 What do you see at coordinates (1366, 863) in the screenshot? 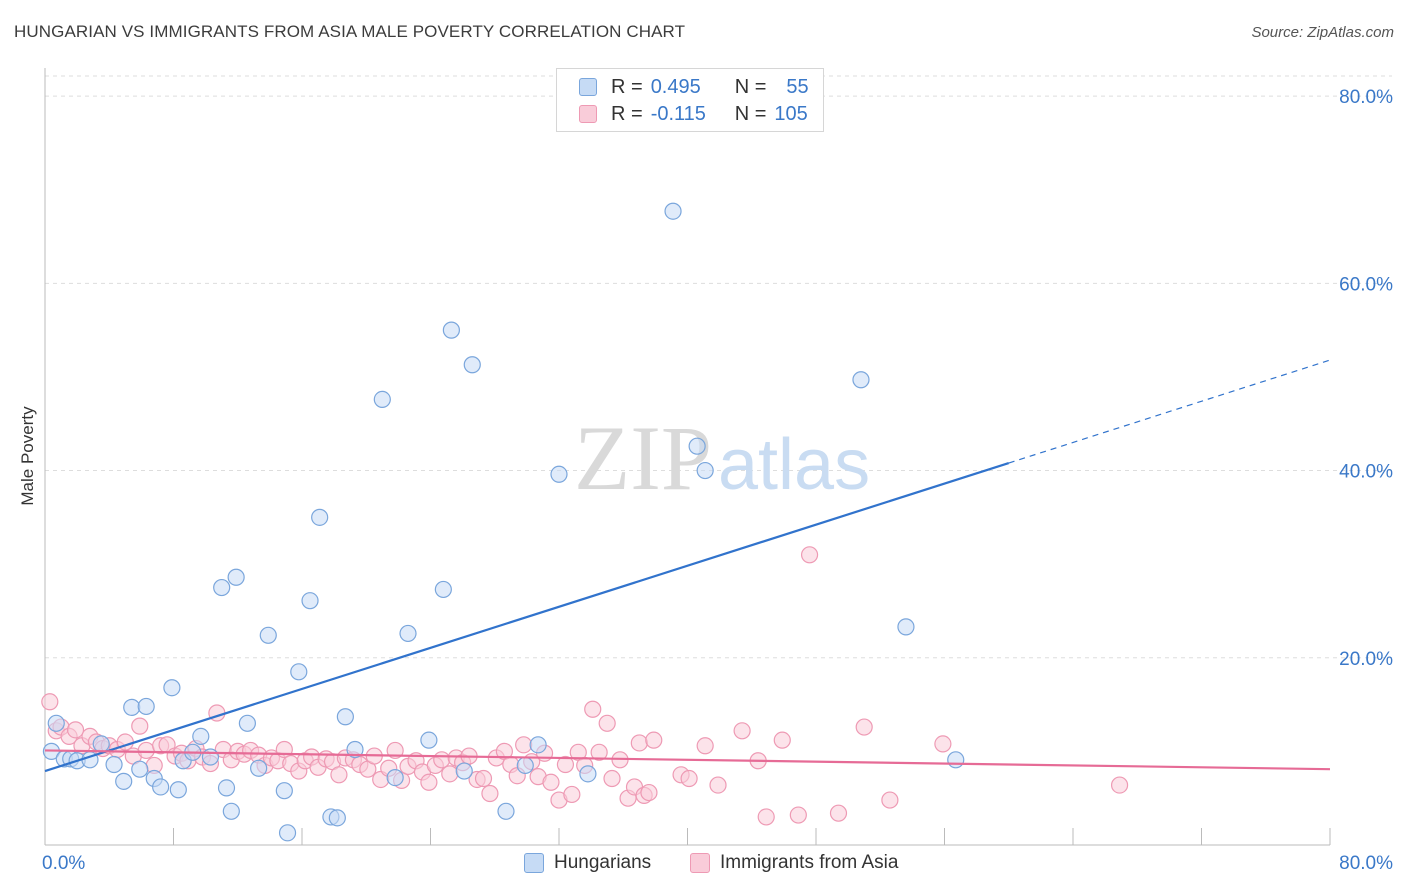
I see `x-tick-label: 80.0%` at bounding box center [1366, 863].